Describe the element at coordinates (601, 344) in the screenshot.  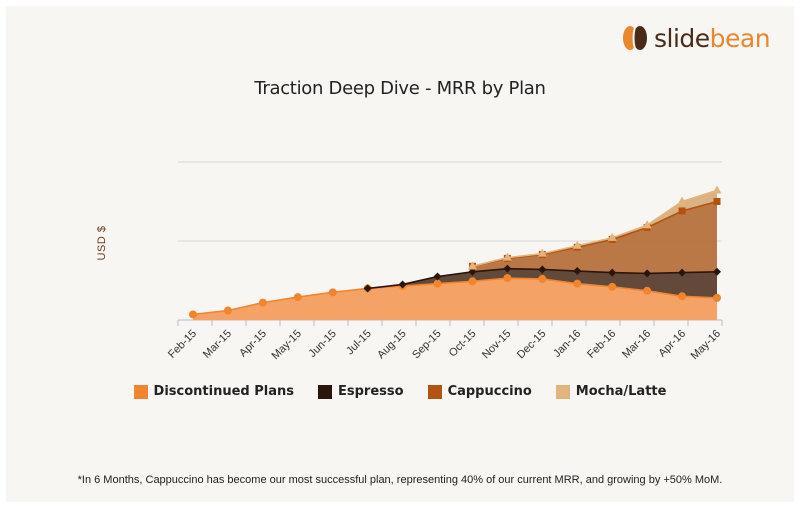
I see `x-tick-label: Feb-16` at that location.